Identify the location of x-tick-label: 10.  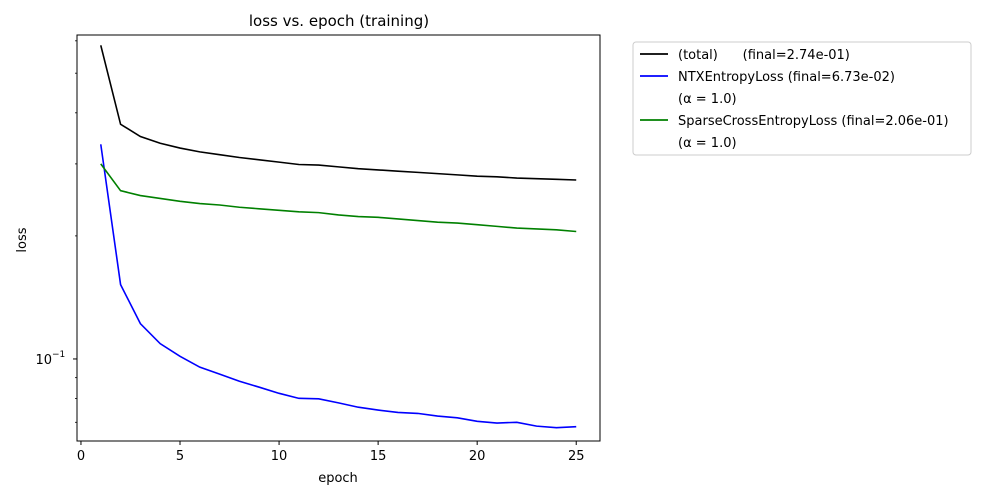
(279, 456).